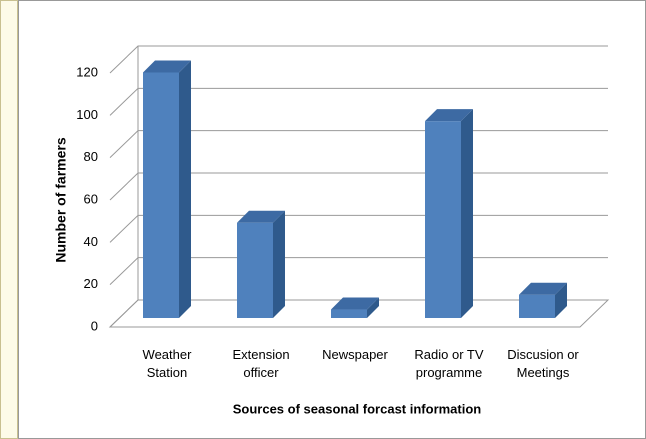 The width and height of the screenshot is (646, 439). I want to click on y-tick-label: 20, so click(91, 283).